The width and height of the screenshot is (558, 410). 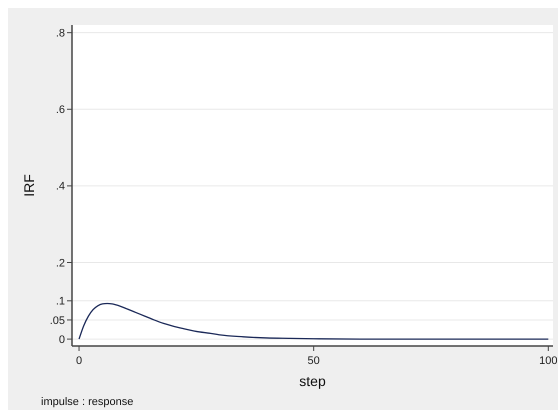 I want to click on x-tick-label: 100, so click(x=548, y=361).